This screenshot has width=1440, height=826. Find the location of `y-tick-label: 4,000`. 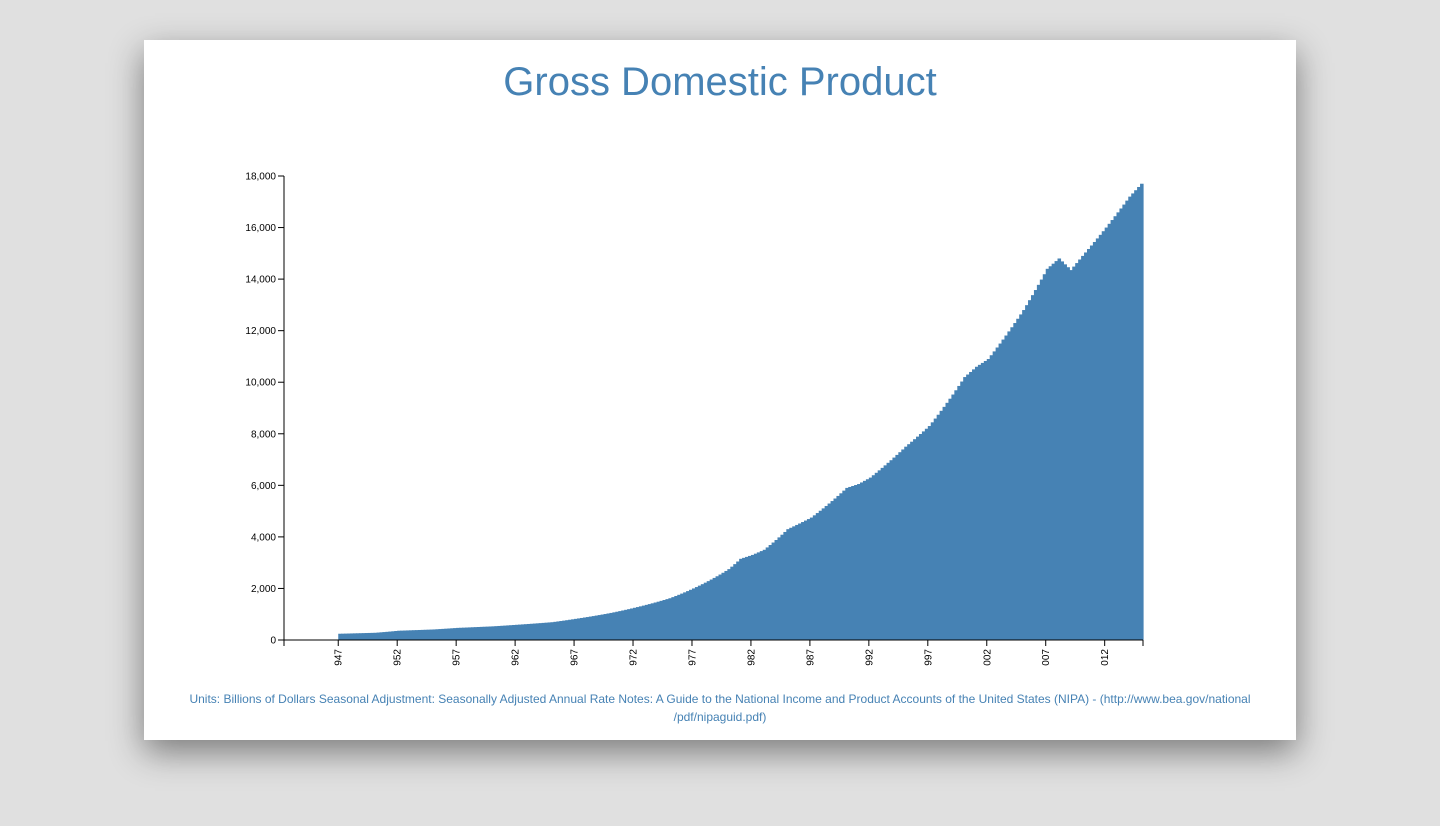

y-tick-label: 4,000 is located at coordinates (263, 537).